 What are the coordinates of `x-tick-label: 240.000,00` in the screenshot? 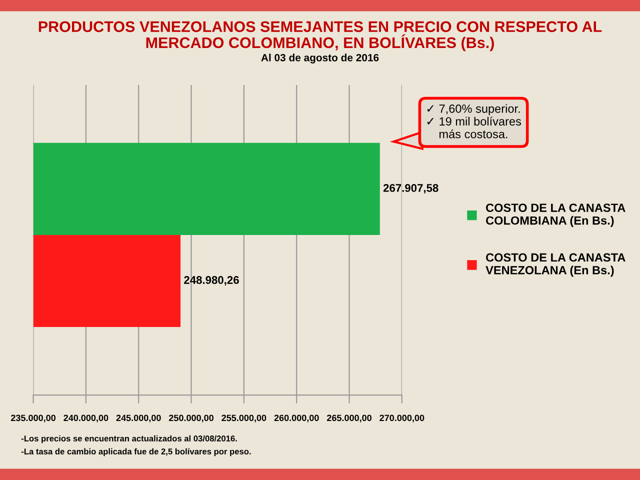 It's located at (86, 418).